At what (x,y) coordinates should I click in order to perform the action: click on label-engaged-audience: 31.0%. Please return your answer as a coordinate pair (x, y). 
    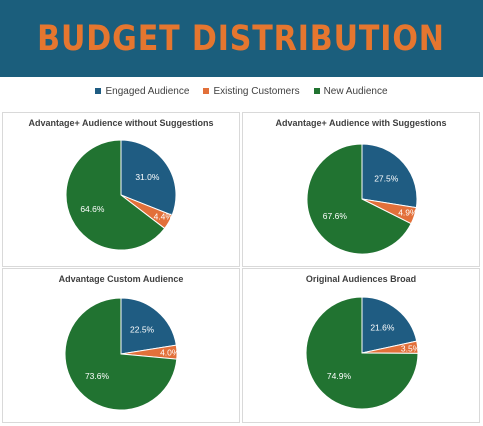
    Looking at the image, I should click on (147, 177).